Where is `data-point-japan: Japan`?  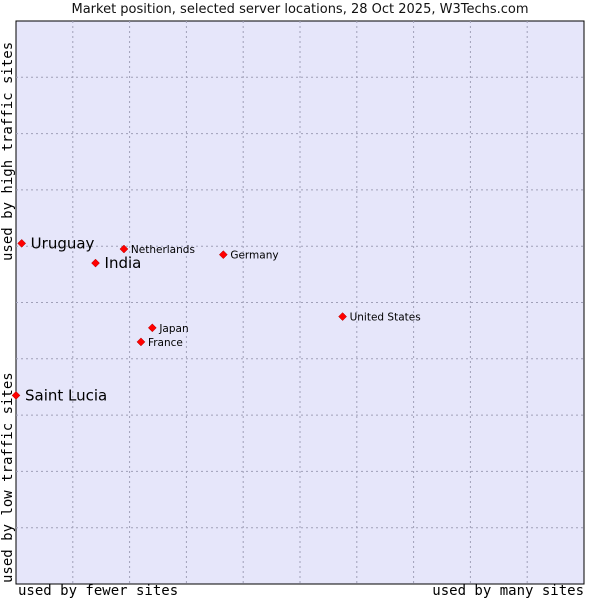 data-point-japan: Japan is located at coordinates (168, 329).